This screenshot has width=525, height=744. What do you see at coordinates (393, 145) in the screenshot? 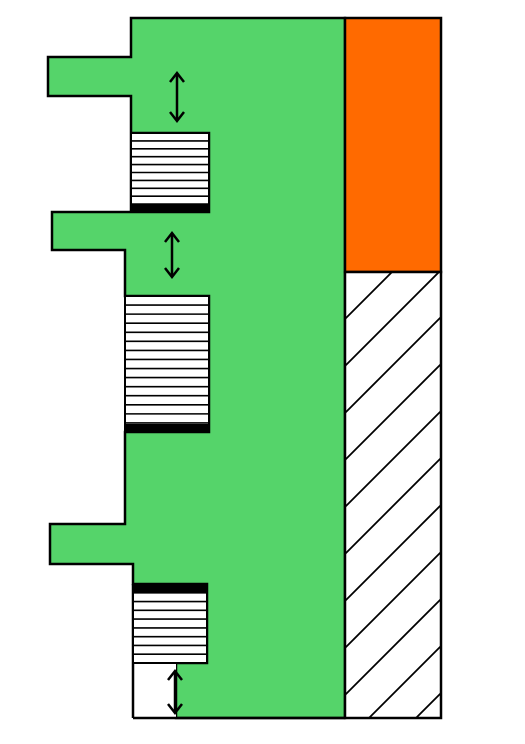
I see `orange-block` at bounding box center [393, 145].